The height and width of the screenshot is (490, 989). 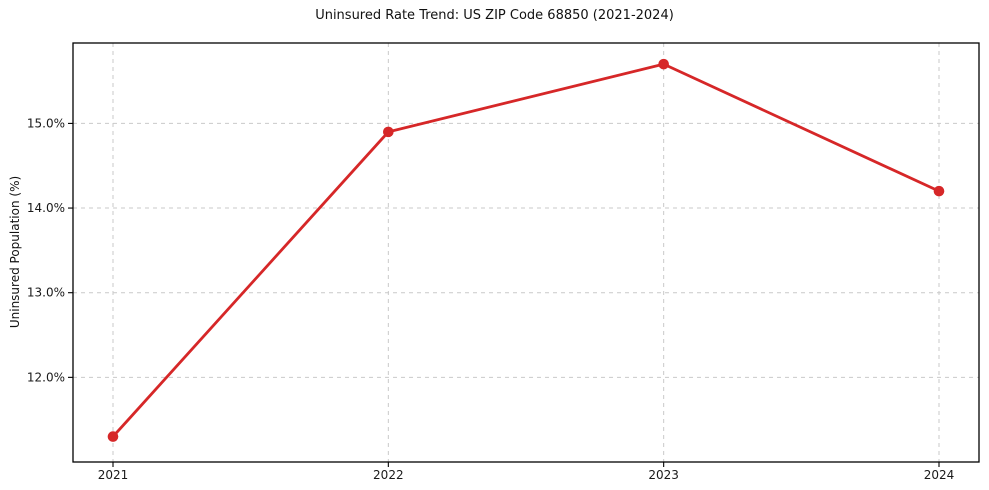 I want to click on y-tick-label: 15.0%, so click(x=46, y=123).